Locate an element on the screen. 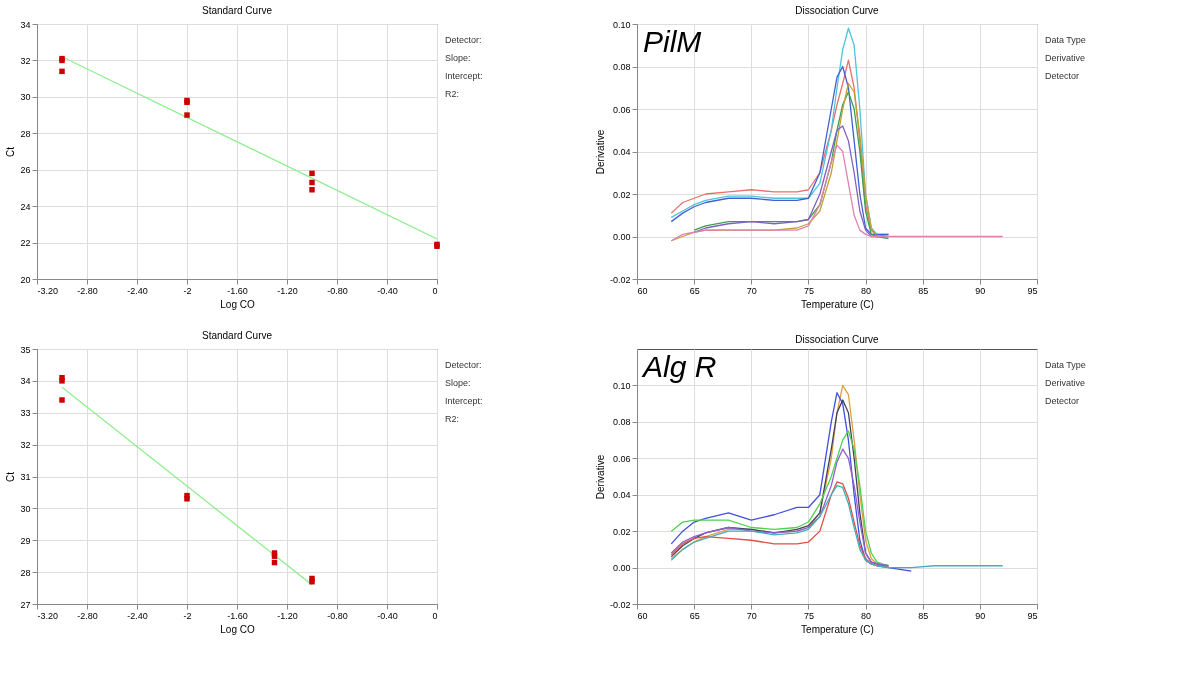 This screenshot has width=1184, height=700. y-tick-label: 35 is located at coordinates (25, 349).